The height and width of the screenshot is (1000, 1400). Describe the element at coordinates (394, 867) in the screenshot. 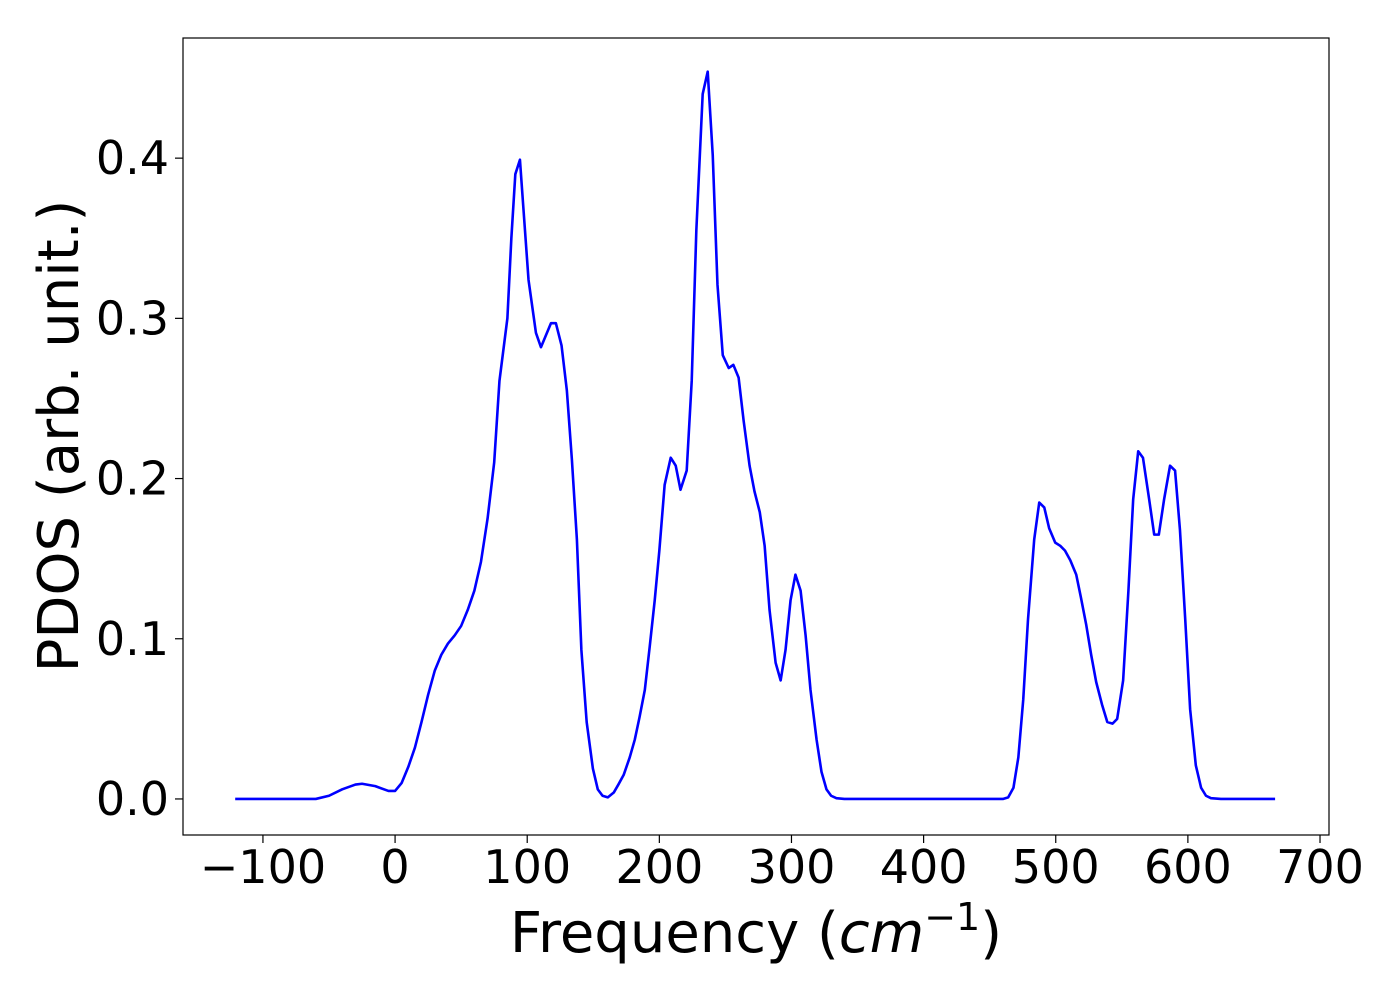

I see `x-tick-label: 0` at that location.